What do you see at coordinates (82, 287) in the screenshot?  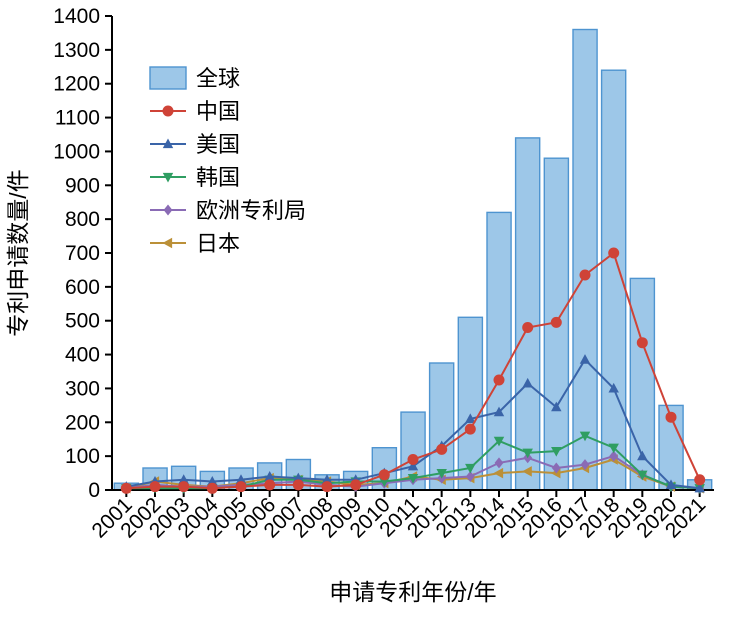 I see `y-axis-tick-label: 600` at bounding box center [82, 287].